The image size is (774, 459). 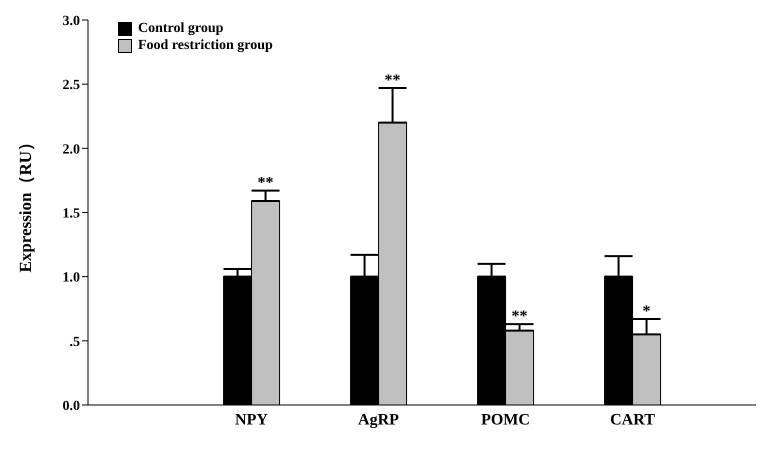 I want to click on y-axis-title: Expression（RU）, so click(x=26, y=203).